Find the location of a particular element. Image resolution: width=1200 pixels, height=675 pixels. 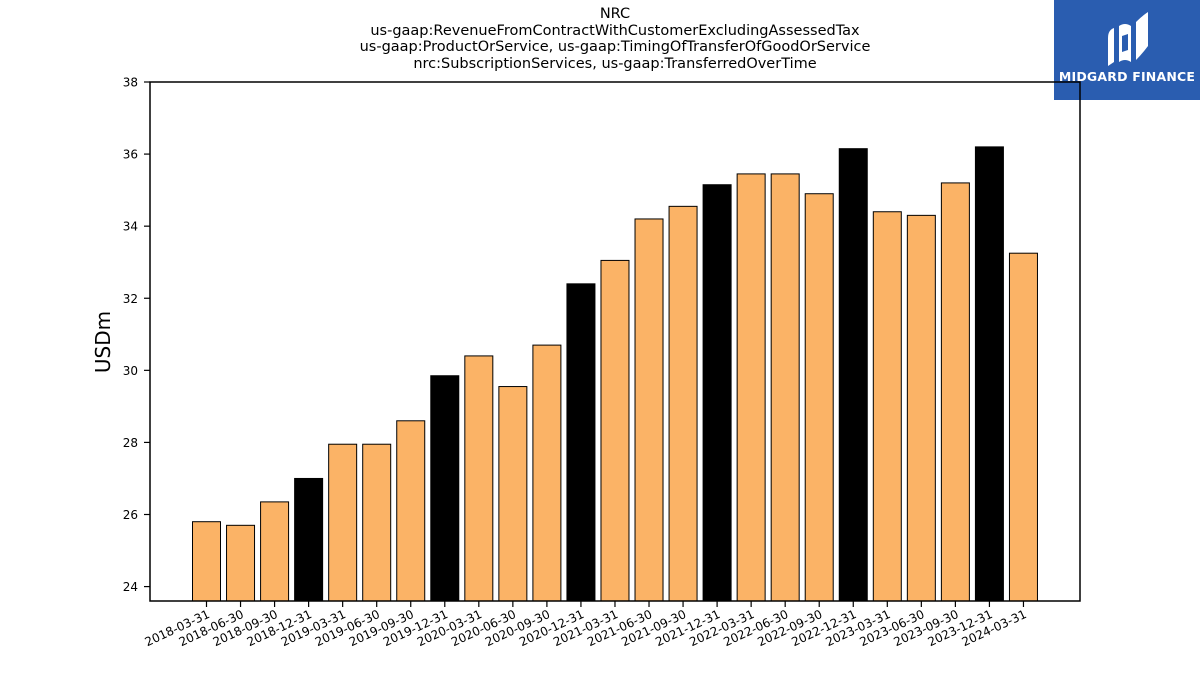

y-tick-label-26: 26 is located at coordinates (130, 515).